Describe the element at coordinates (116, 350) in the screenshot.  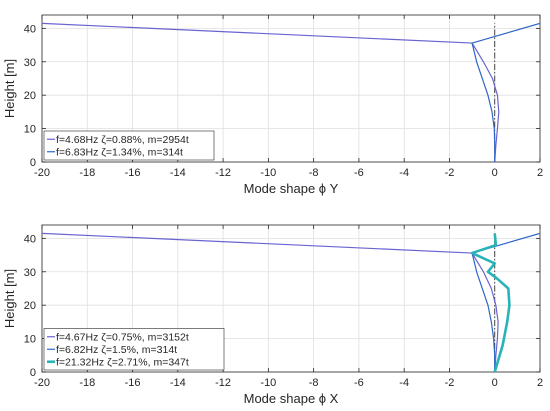
I see `legend-entry: f=6.82Hz ζ=1.5%, m=314t` at that location.